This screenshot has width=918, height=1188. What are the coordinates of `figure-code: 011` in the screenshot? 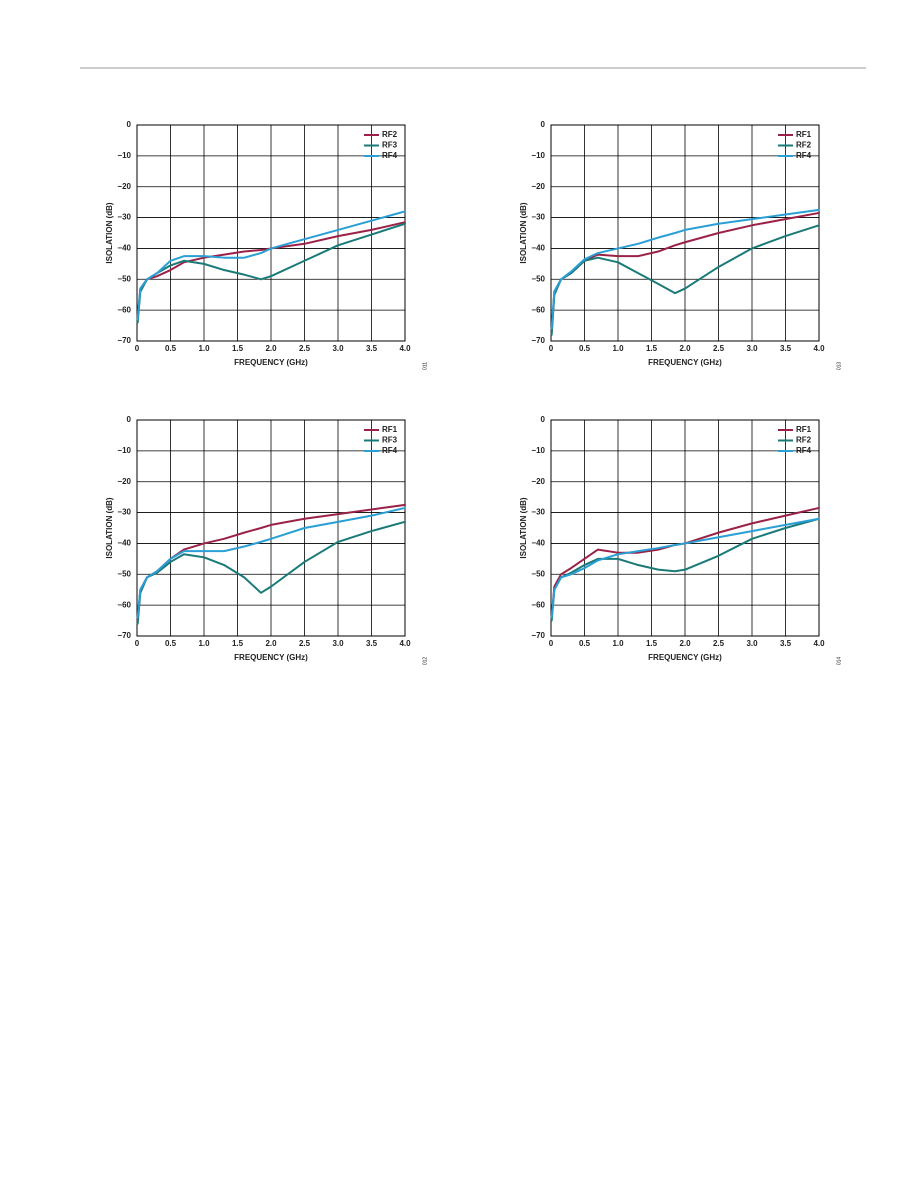 It's located at (425, 366).